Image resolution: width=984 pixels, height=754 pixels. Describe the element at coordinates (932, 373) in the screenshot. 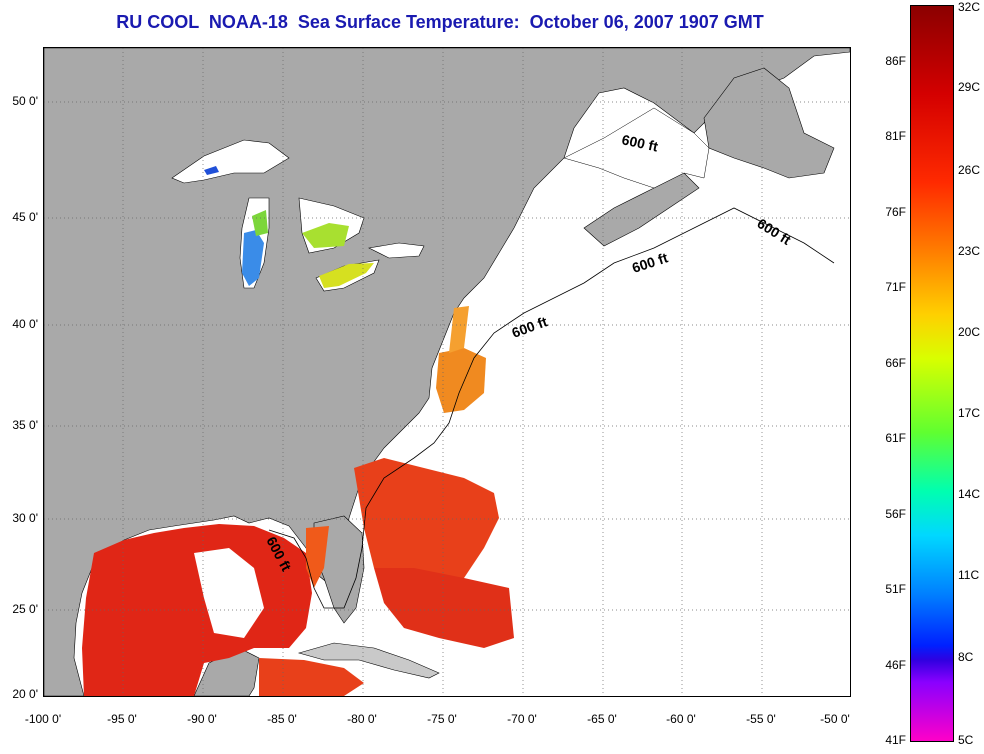

I see `temperature-colorbar` at that location.